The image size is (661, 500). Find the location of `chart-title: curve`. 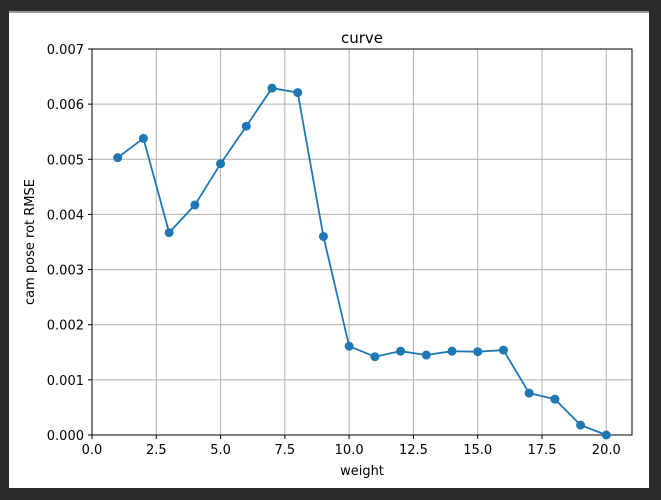

chart-title: curve is located at coordinates (362, 38).